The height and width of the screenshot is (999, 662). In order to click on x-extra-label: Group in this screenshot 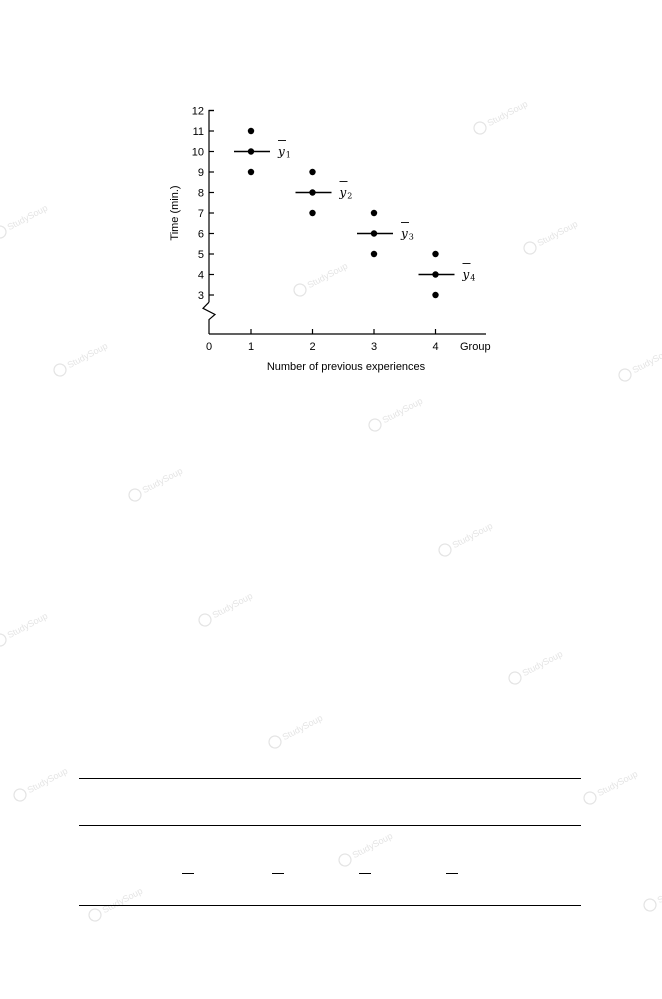, I will do `click(475, 347)`.